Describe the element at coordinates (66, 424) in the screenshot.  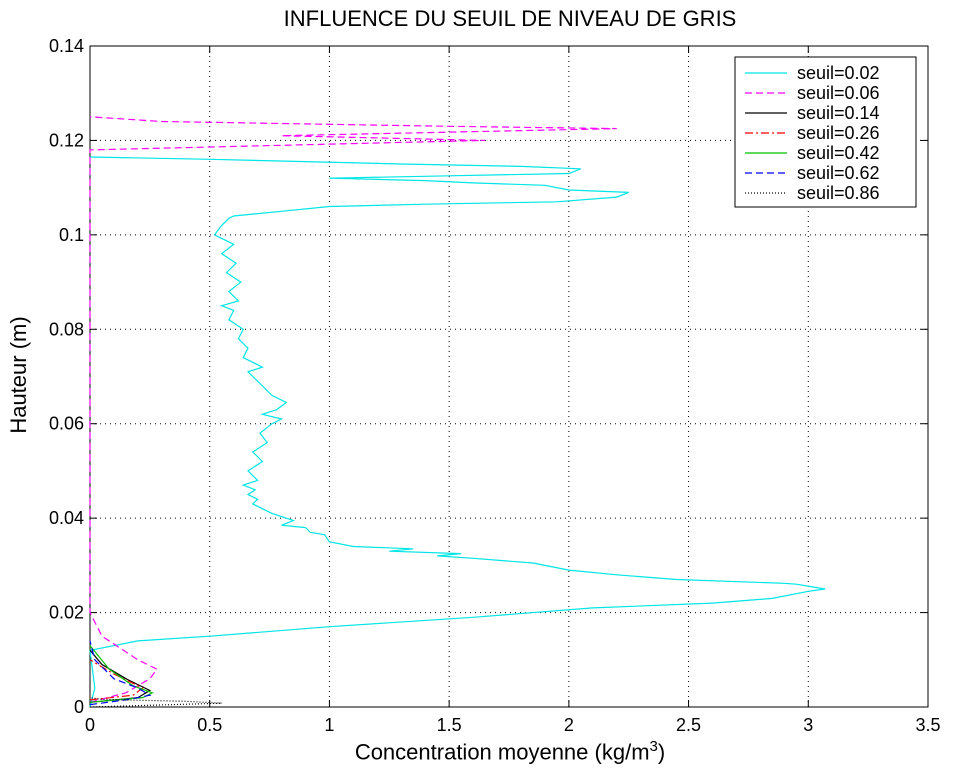
I see `y-tick-label: 0.06` at that location.